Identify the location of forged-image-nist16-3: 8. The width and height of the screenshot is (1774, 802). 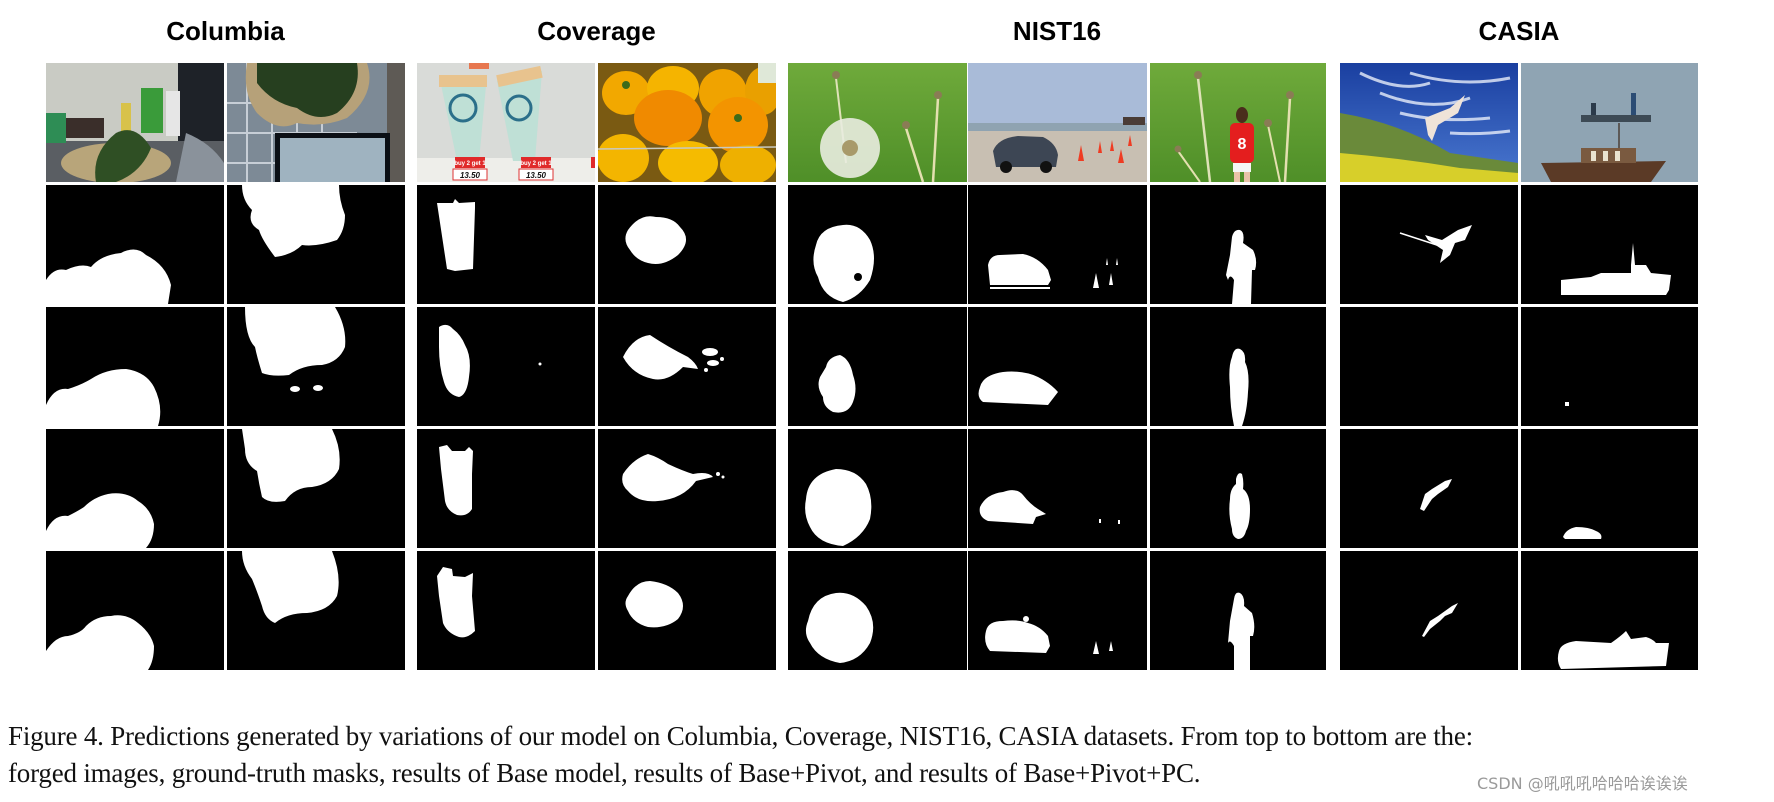
(1238, 122).